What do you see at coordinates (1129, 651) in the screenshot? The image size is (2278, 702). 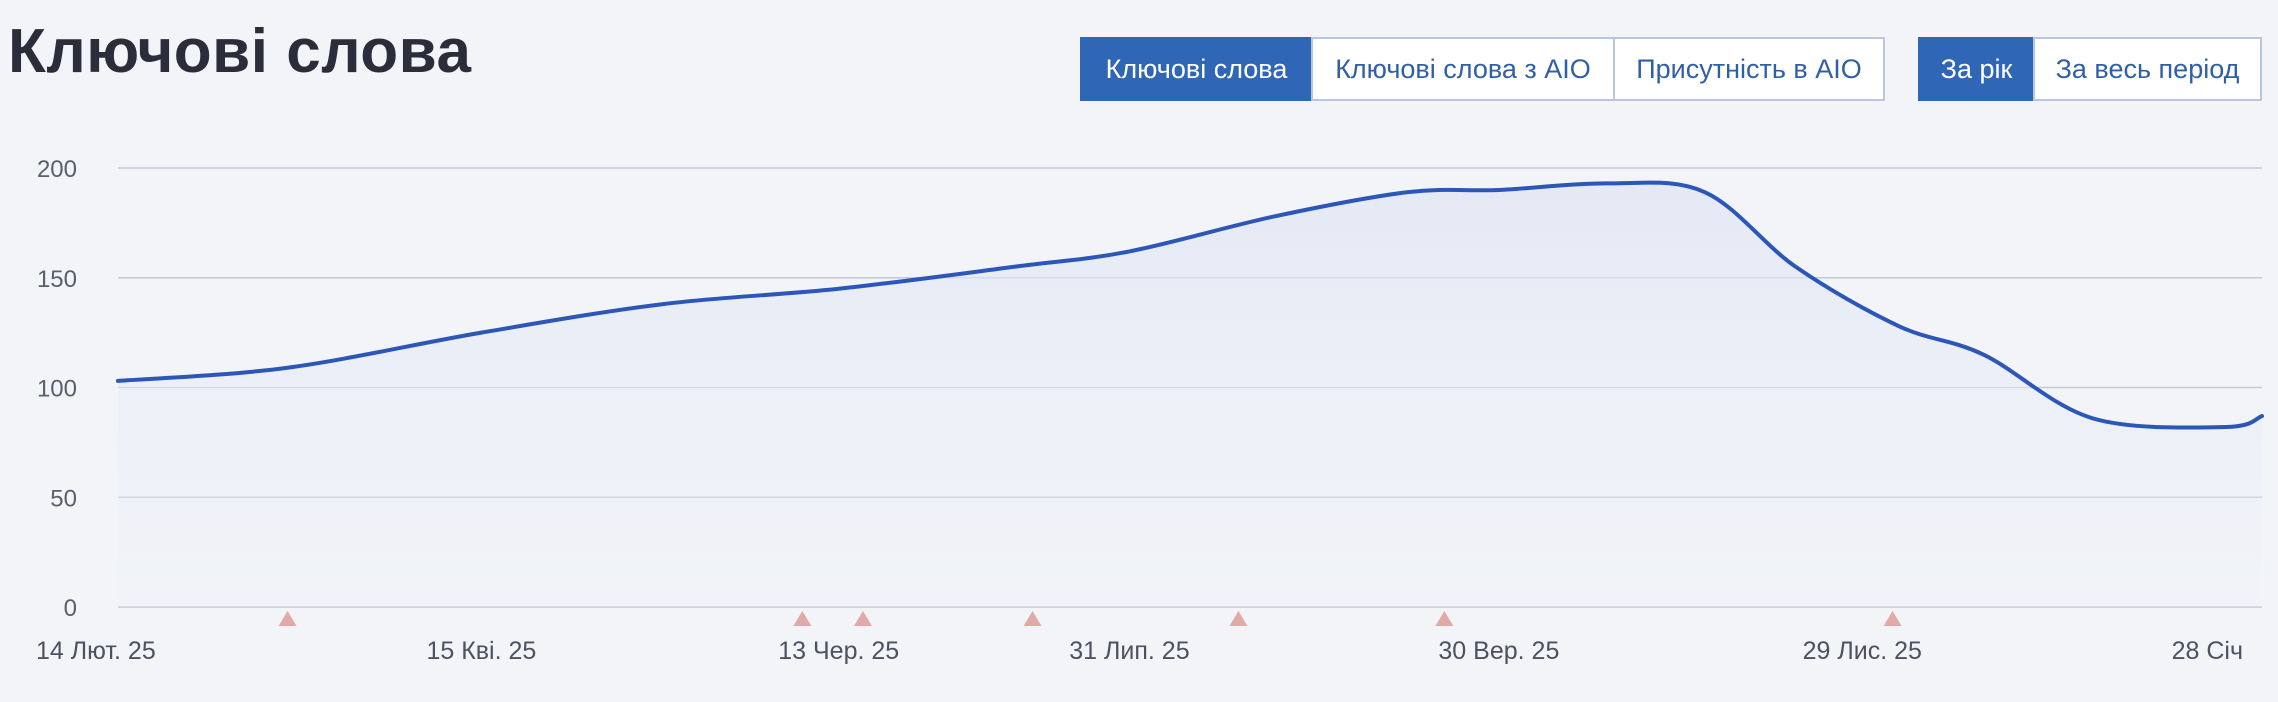 I see `x-tick-label: 31 Лип. 25` at bounding box center [1129, 651].